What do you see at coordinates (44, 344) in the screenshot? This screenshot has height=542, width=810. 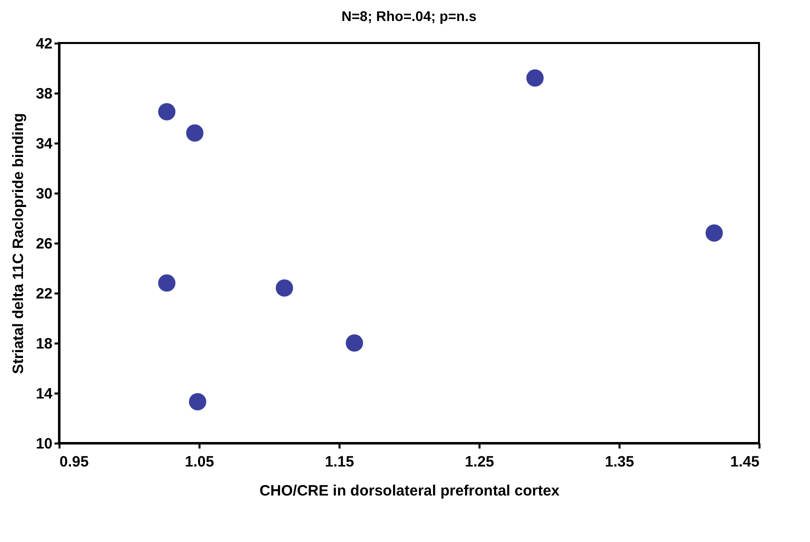 I see `y-tick-label: 18` at bounding box center [44, 344].